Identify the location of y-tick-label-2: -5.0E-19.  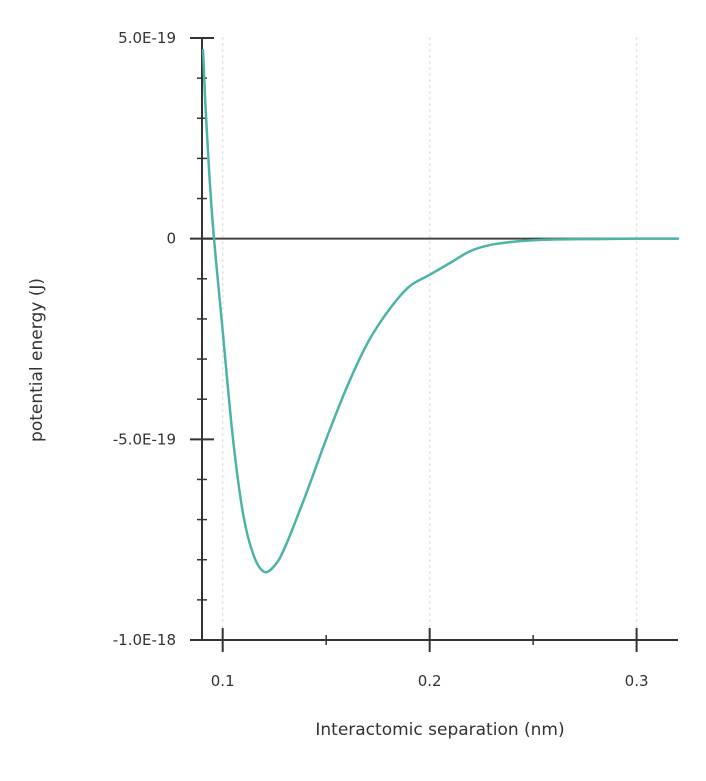
(144, 439).